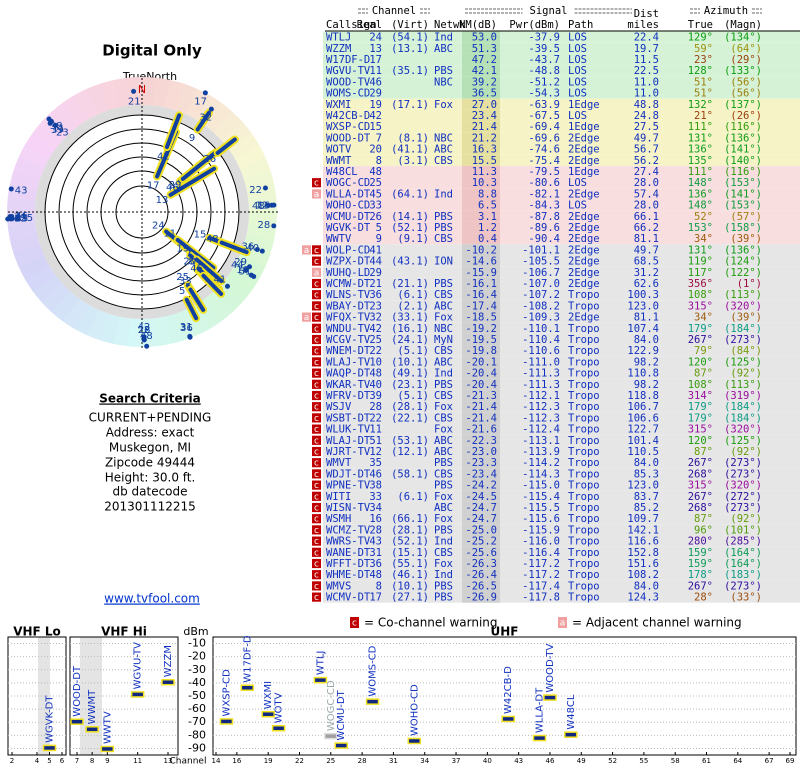 The height and width of the screenshot is (772, 800). Describe the element at coordinates (413, 138) in the screenshot. I see `cell: (8.1)` at that location.